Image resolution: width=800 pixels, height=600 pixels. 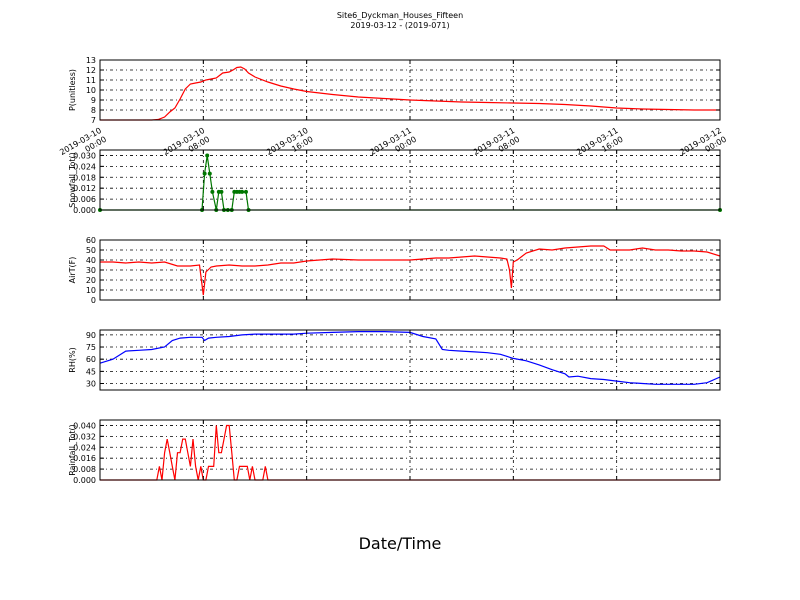 I want to click on y-tick-label-3-2: 60, so click(x=91, y=359).